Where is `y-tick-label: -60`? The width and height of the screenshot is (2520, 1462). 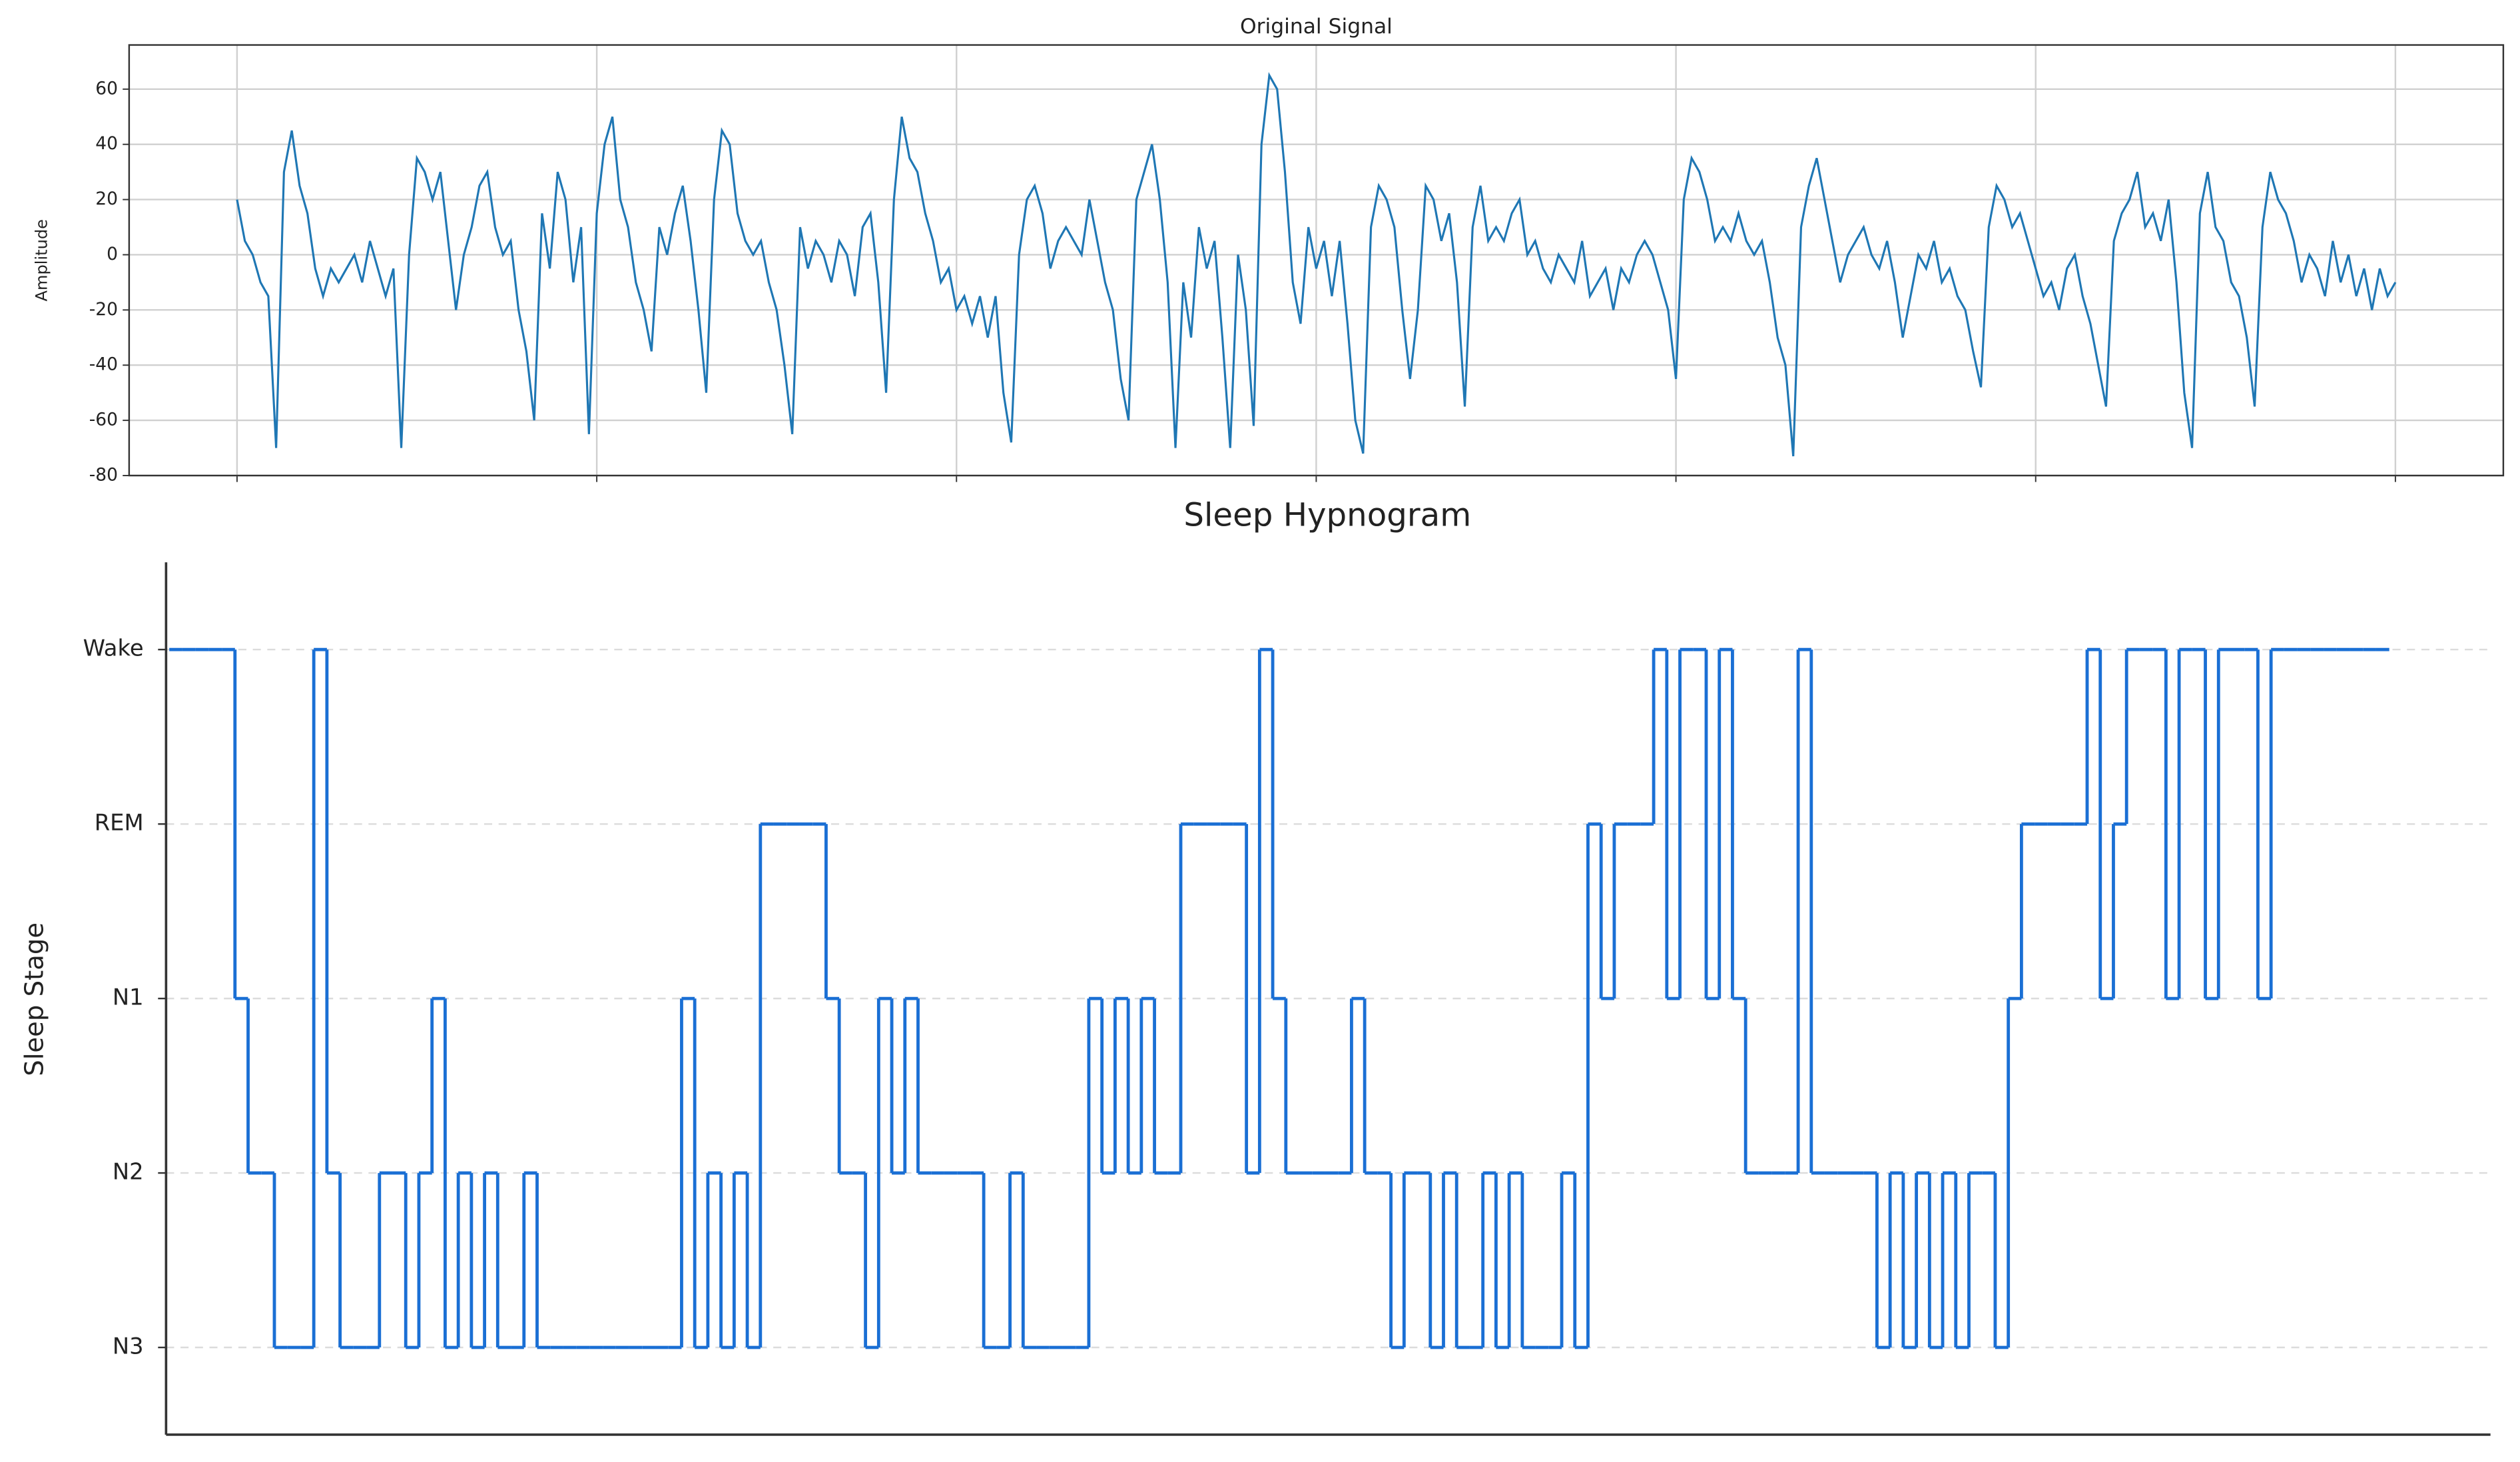 y-tick-label: -60 is located at coordinates (103, 420).